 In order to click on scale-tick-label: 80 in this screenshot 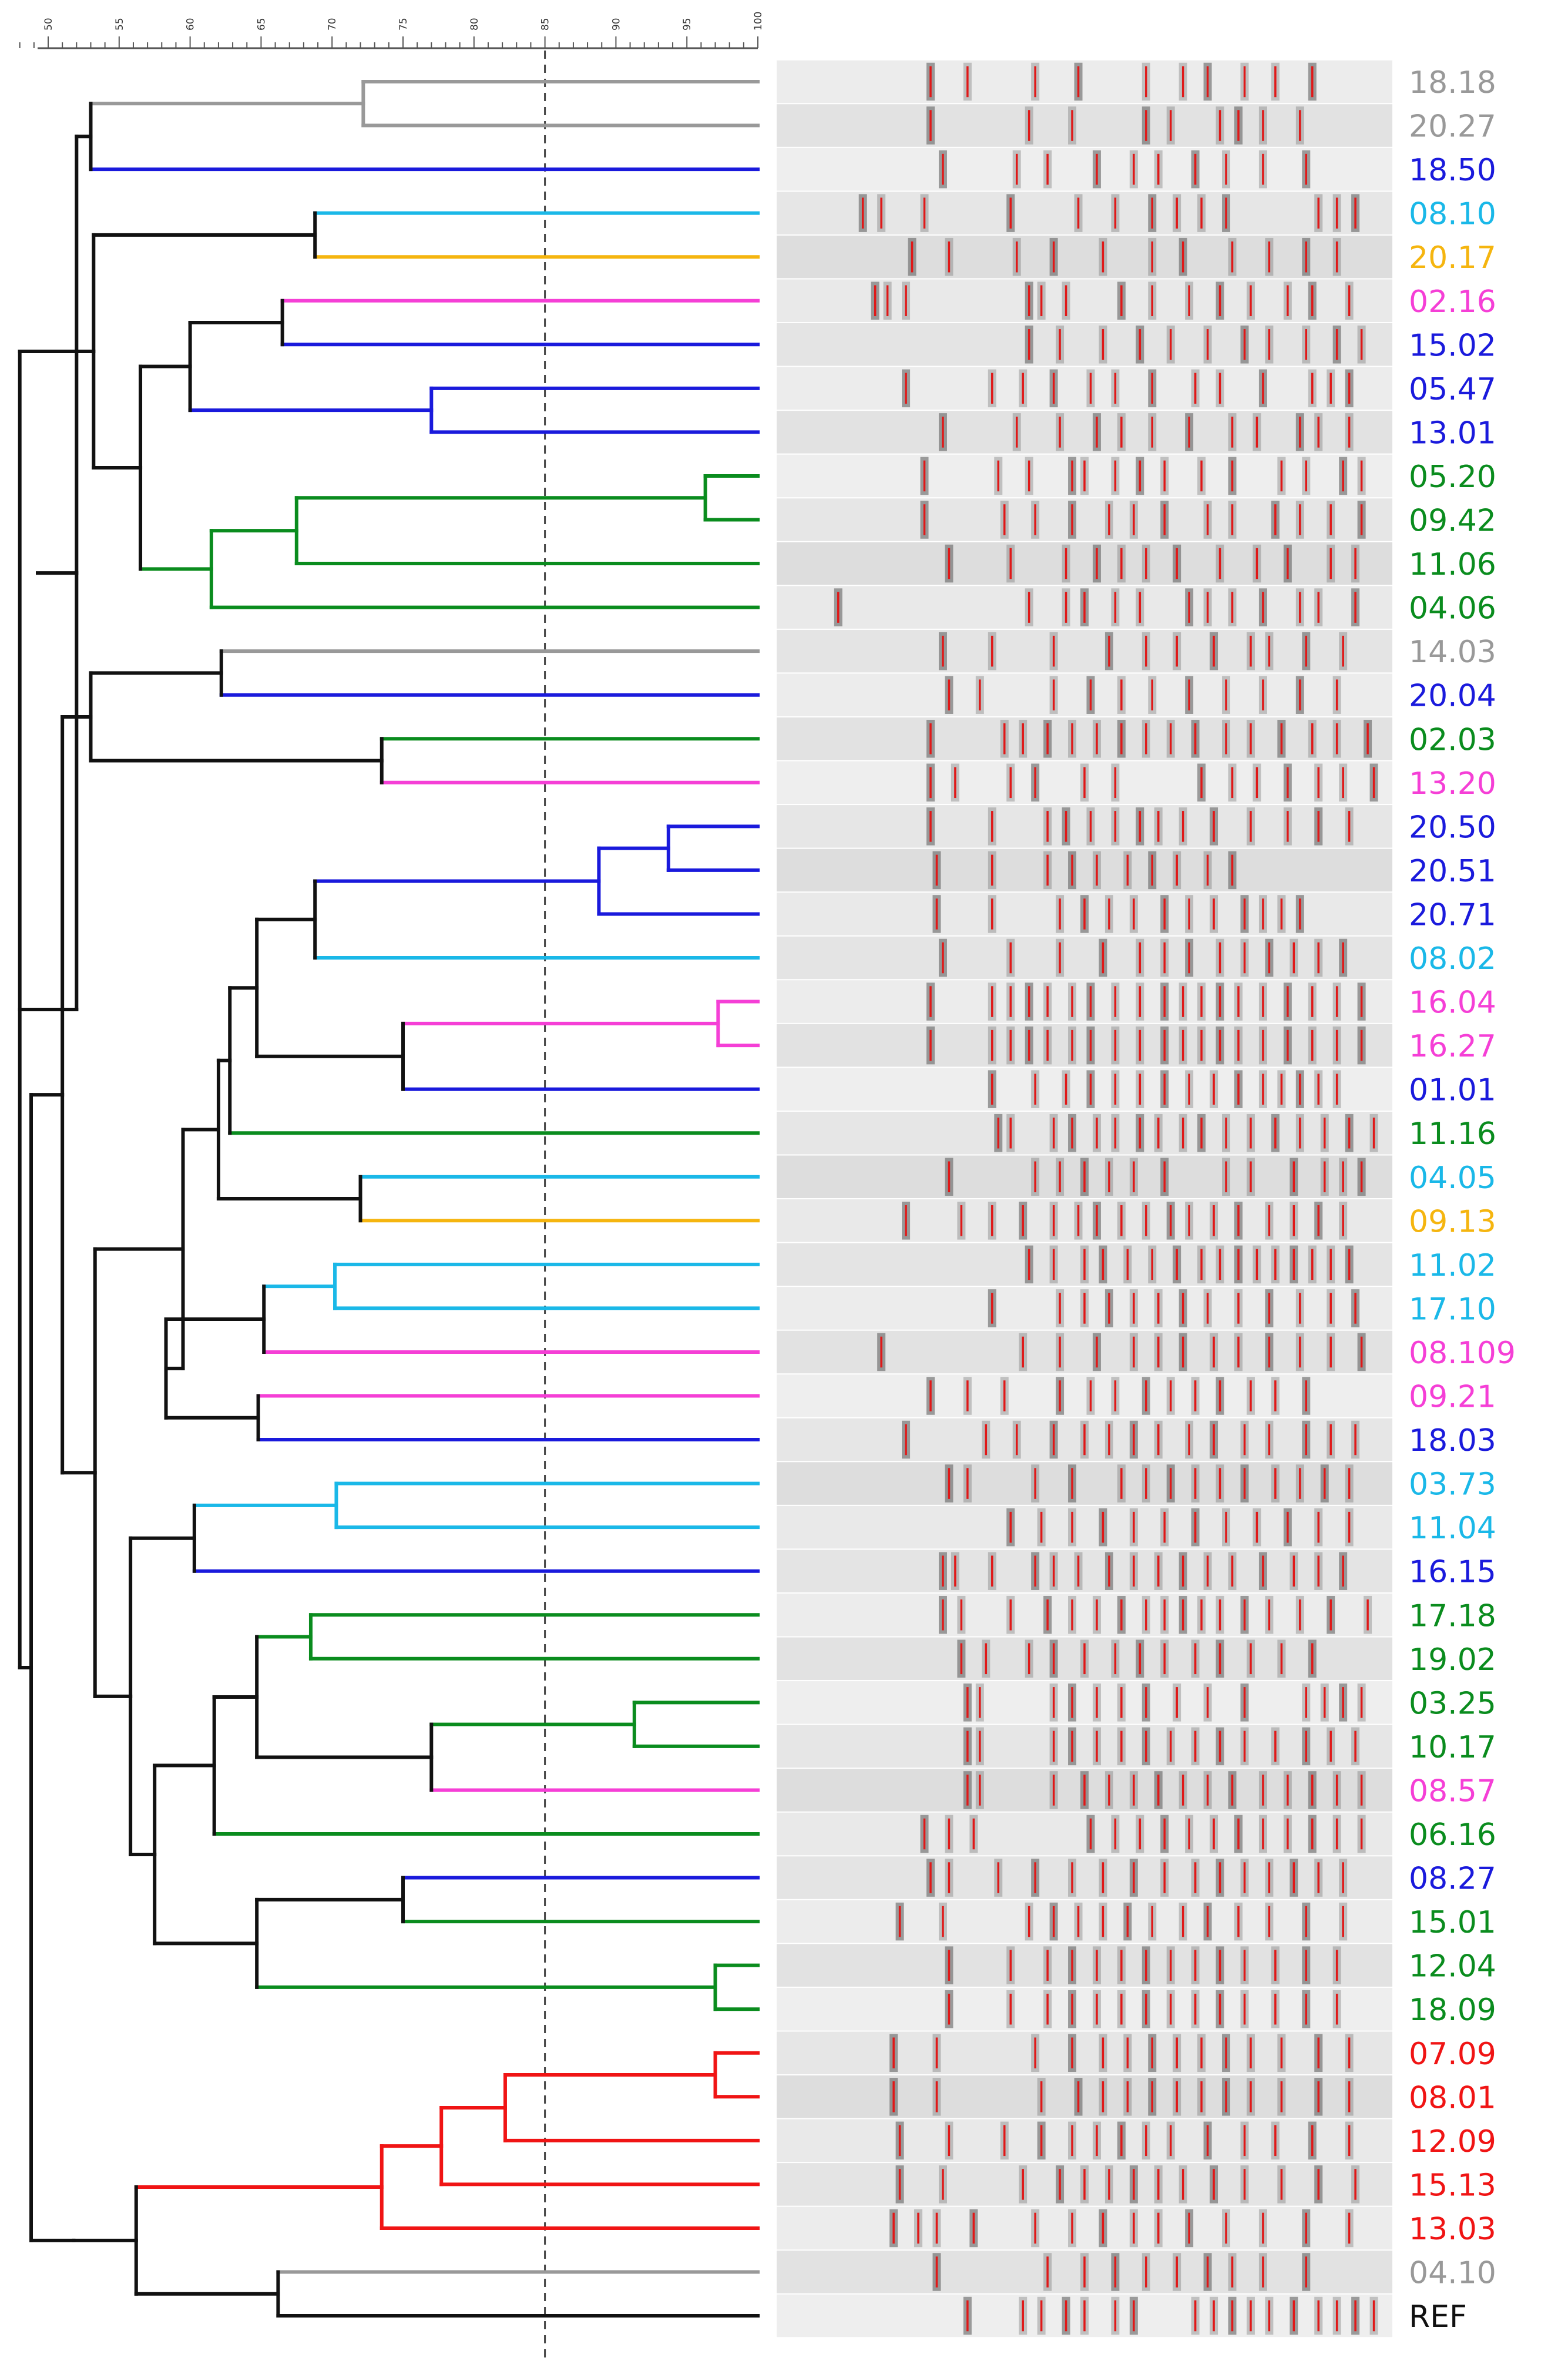, I will do `click(475, 24)`.